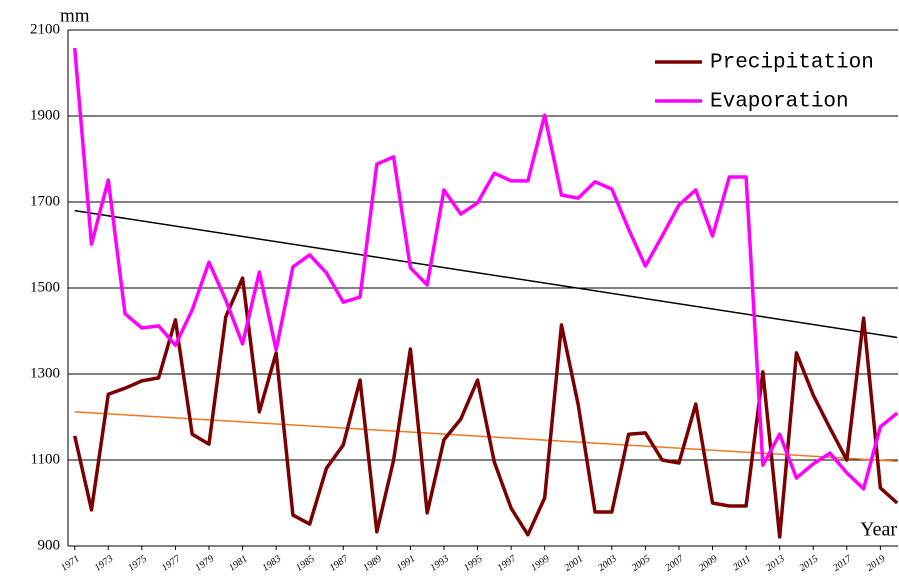 This screenshot has width=899, height=588. I want to click on x-tick-label: 2005, so click(641, 563).